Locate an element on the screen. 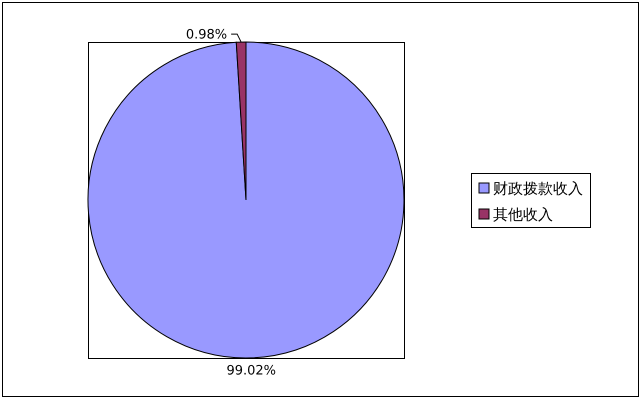 The image size is (641, 400). legend-label: 其他收入 is located at coordinates (523, 214).